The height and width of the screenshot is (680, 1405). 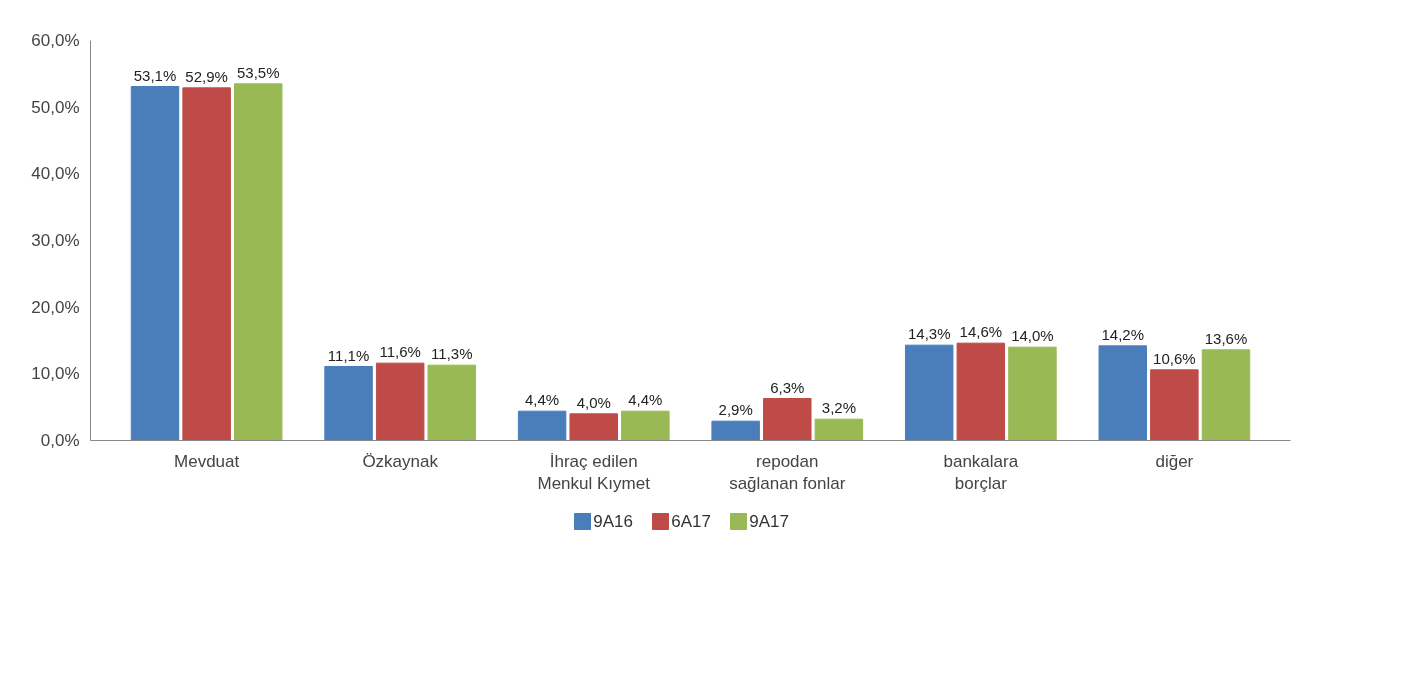 What do you see at coordinates (155, 75) in the screenshot?
I see `data-label: 53,1%` at bounding box center [155, 75].